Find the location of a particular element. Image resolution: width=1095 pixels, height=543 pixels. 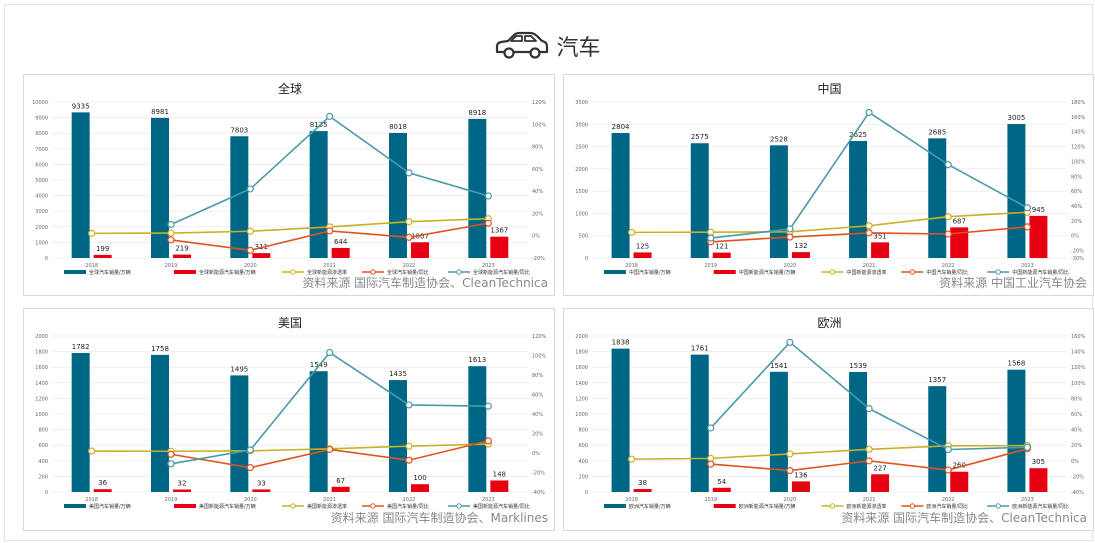

right-tick-label: -20% is located at coordinates (538, 474).